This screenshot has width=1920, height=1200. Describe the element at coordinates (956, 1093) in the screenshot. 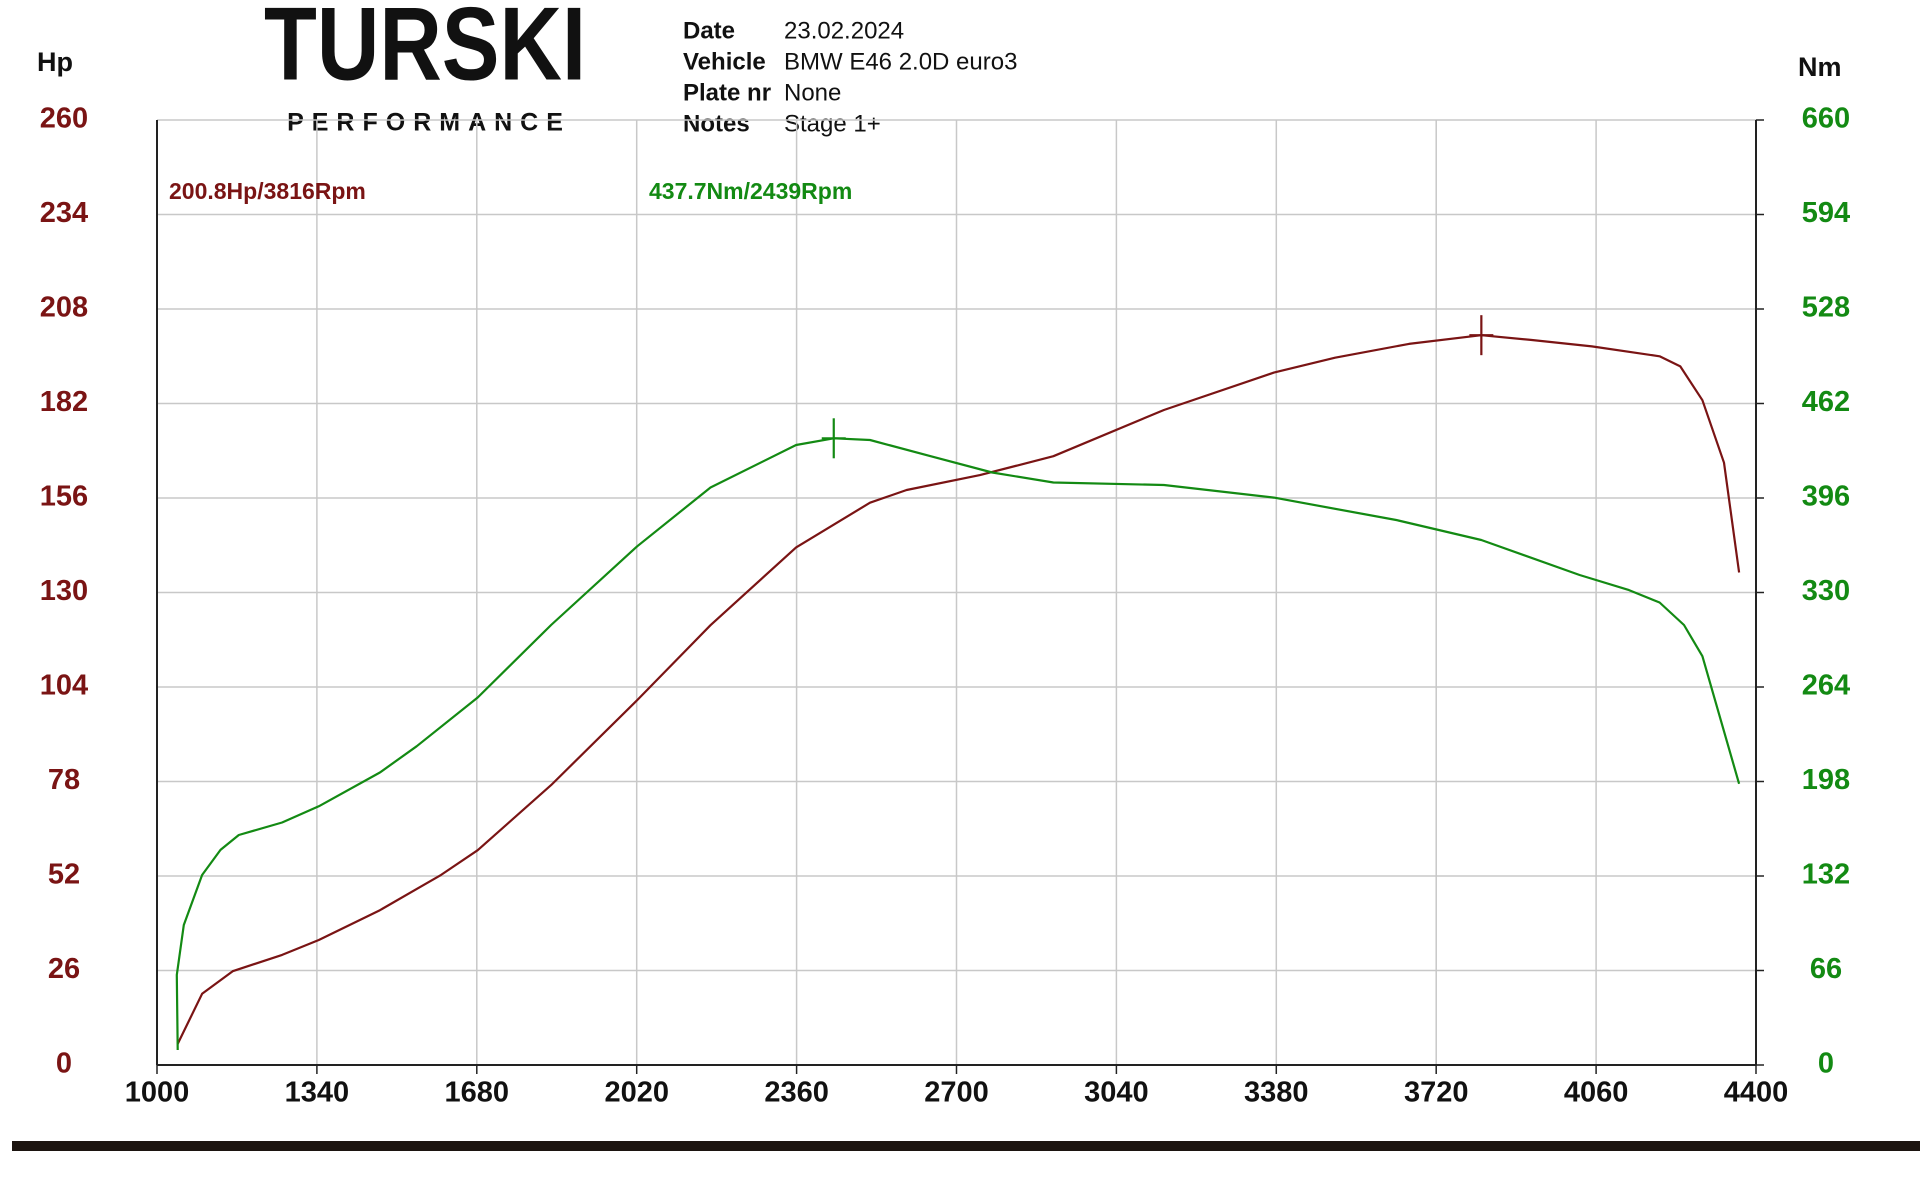

I see `x-tick-label: 2700` at that location.